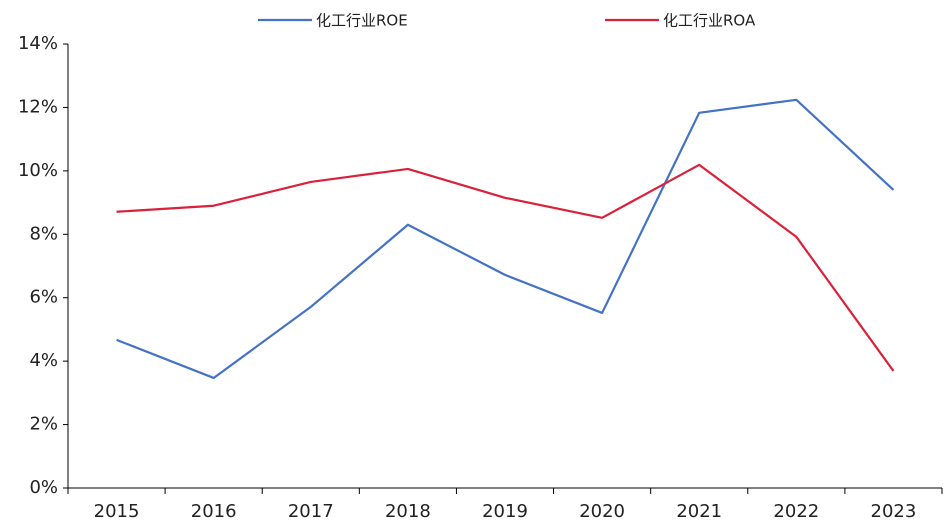 The height and width of the screenshot is (523, 943). I want to click on x-tick-label: 2022, so click(796, 511).